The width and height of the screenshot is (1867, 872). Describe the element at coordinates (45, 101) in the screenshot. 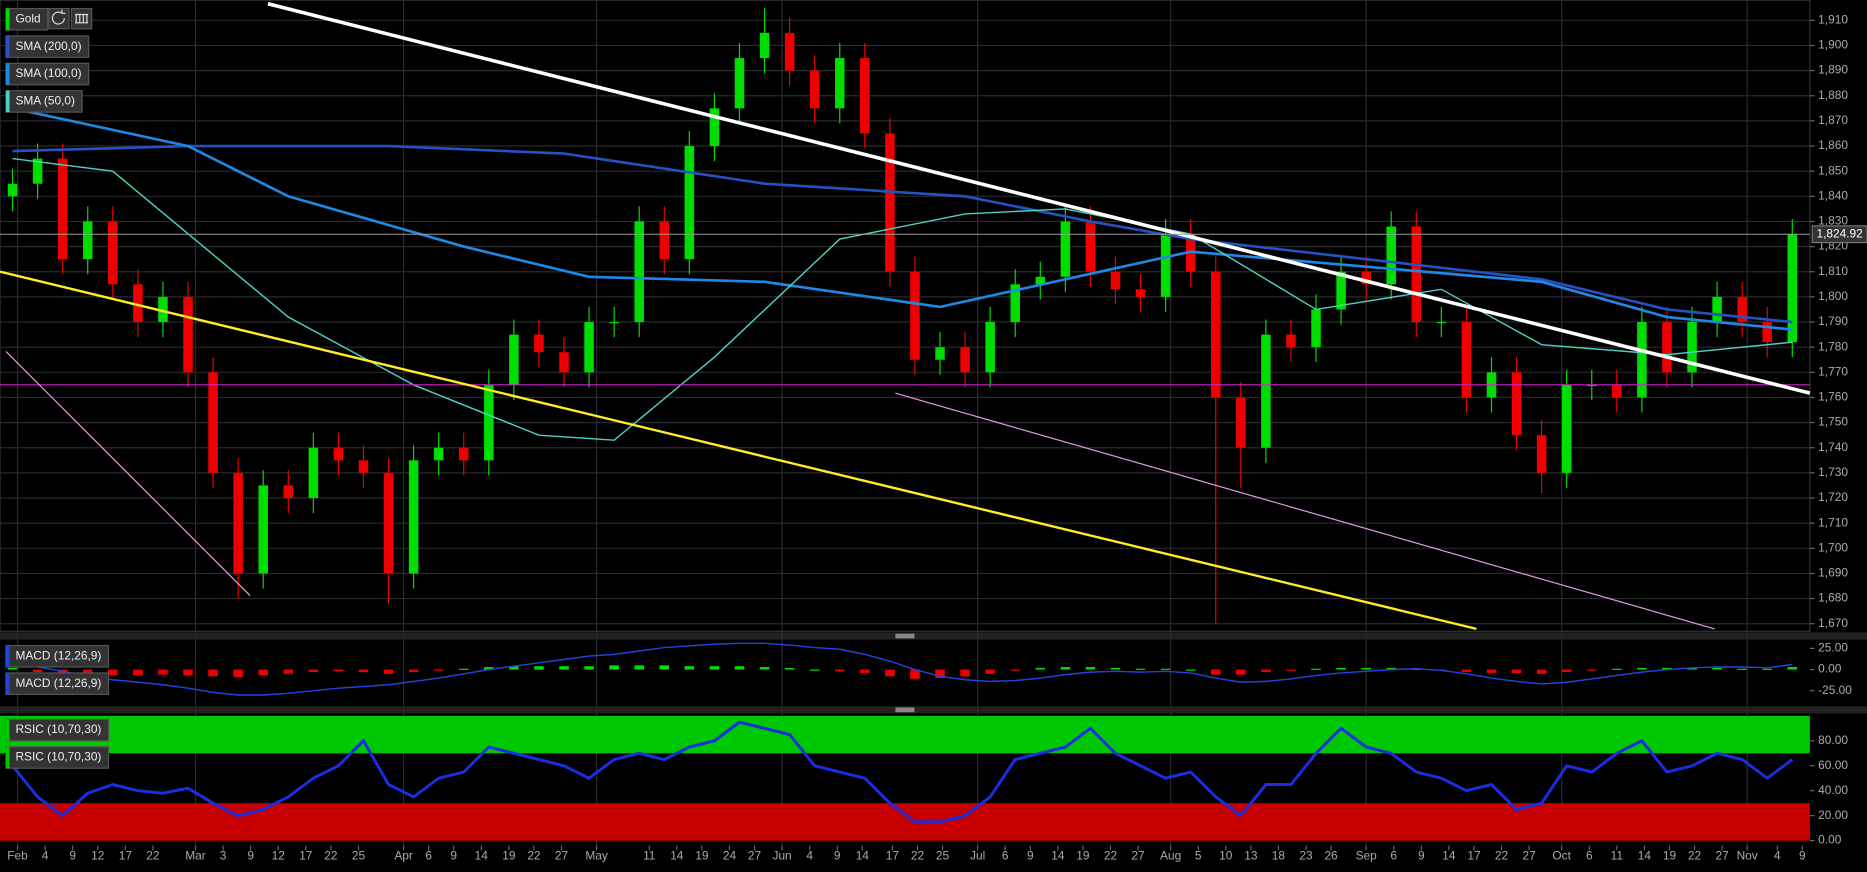

I see `legend-label: SMA (50,0)` at that location.